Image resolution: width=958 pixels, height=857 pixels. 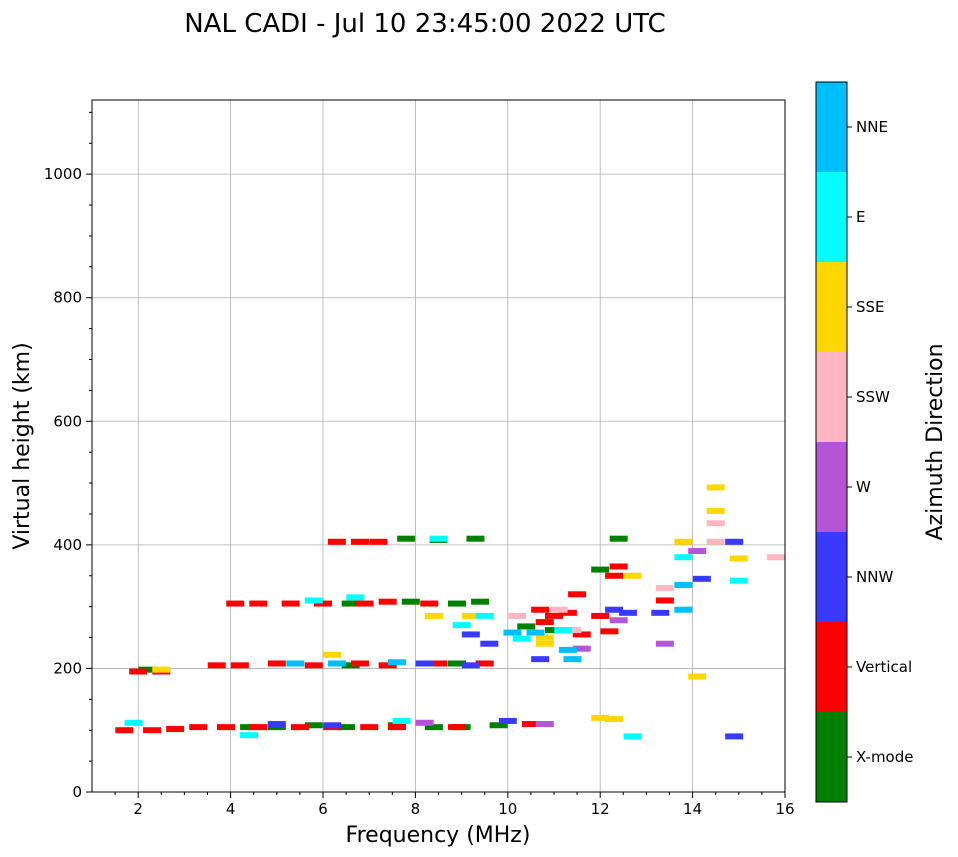 What do you see at coordinates (870, 307) in the screenshot?
I see `colorbar-tick-label: SSE` at bounding box center [870, 307].